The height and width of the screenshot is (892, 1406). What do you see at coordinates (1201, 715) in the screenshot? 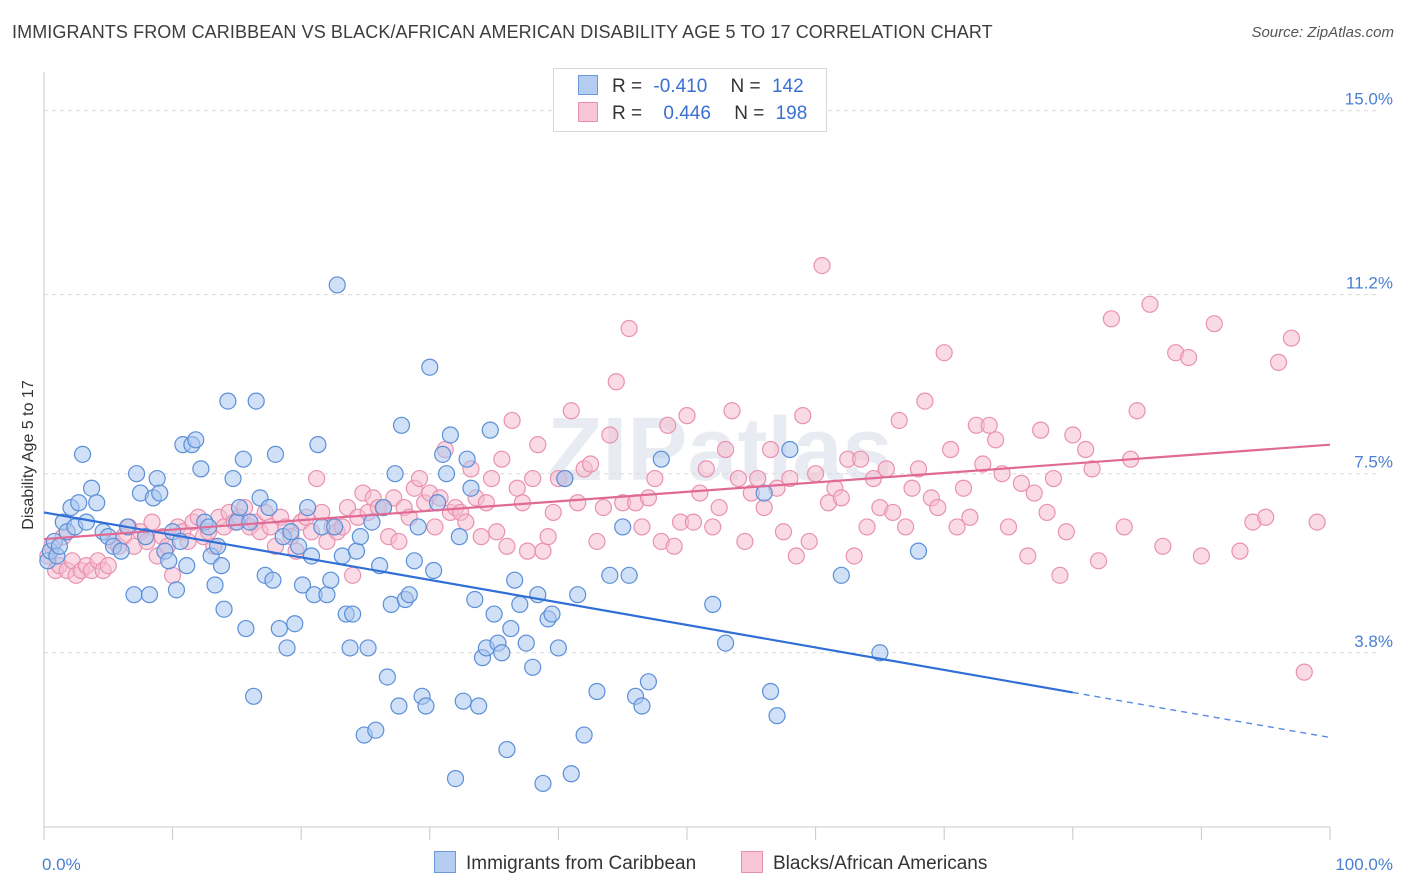
I see `trend-line-caribbean-extension` at bounding box center [1201, 715].